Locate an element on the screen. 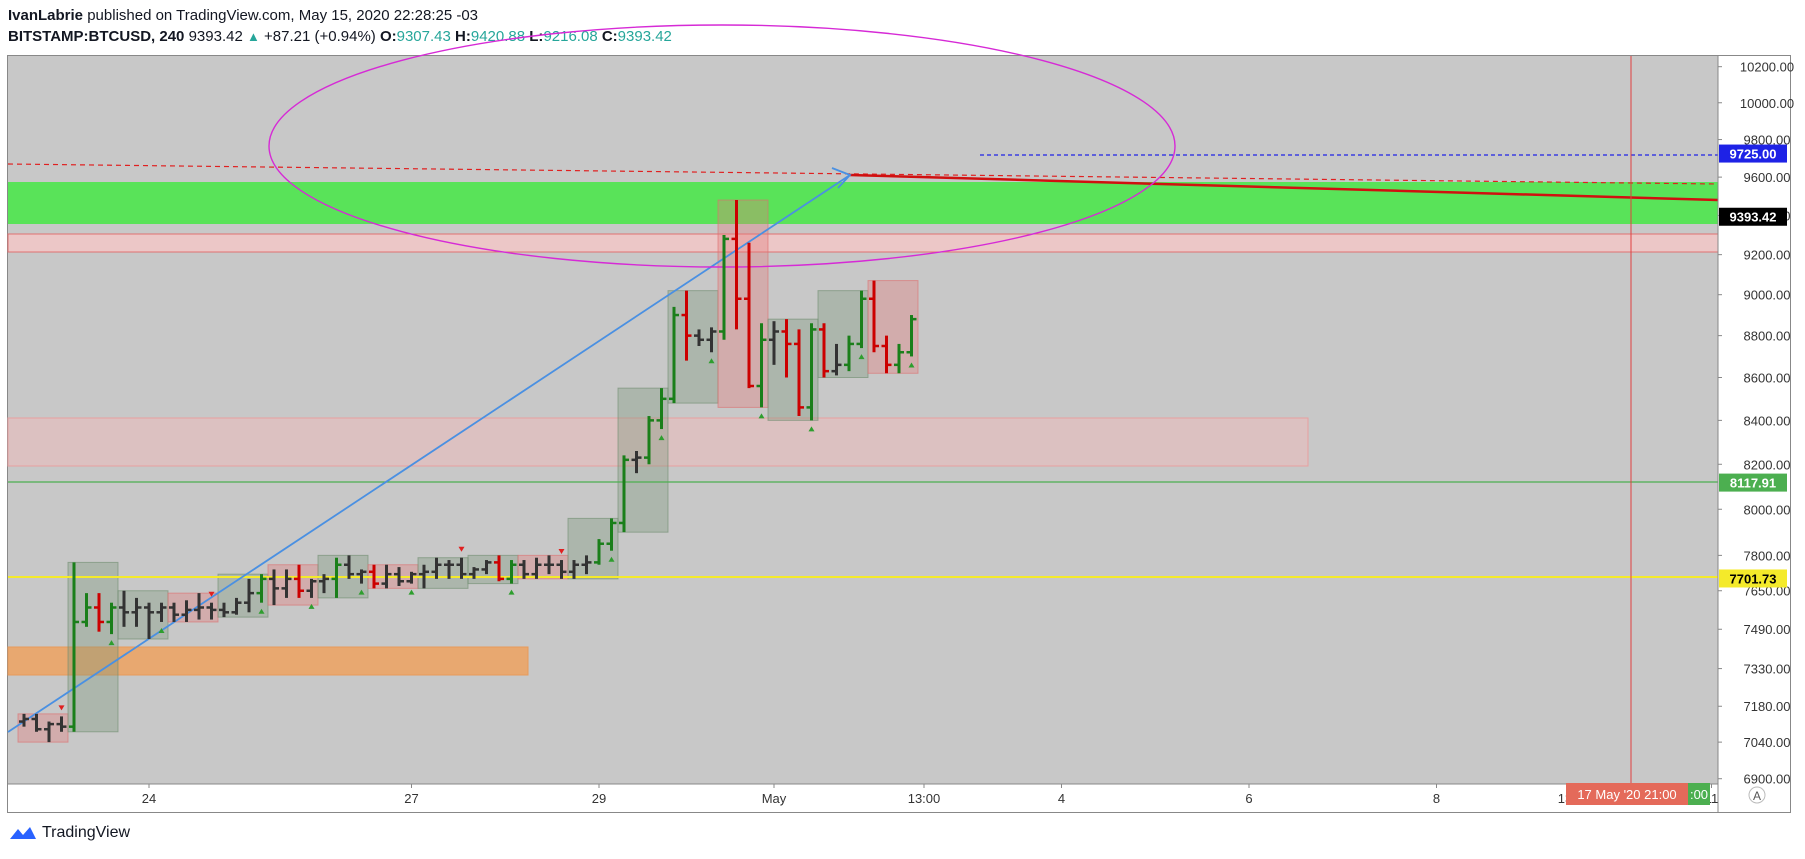  scale-mode-button: A is located at coordinates (1757, 795).